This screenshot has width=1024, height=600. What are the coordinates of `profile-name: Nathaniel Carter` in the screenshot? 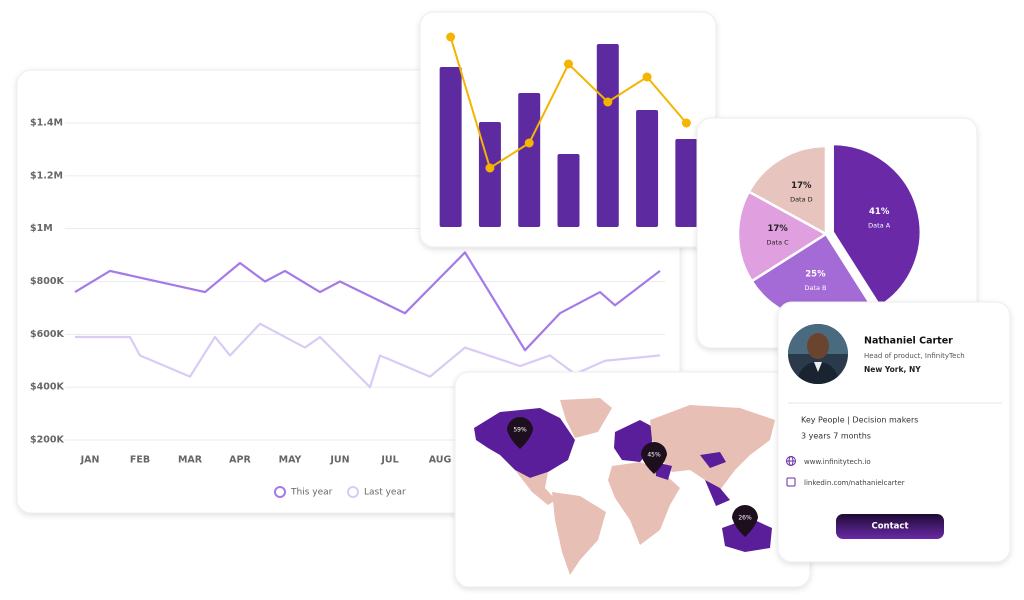 It's located at (908, 341).